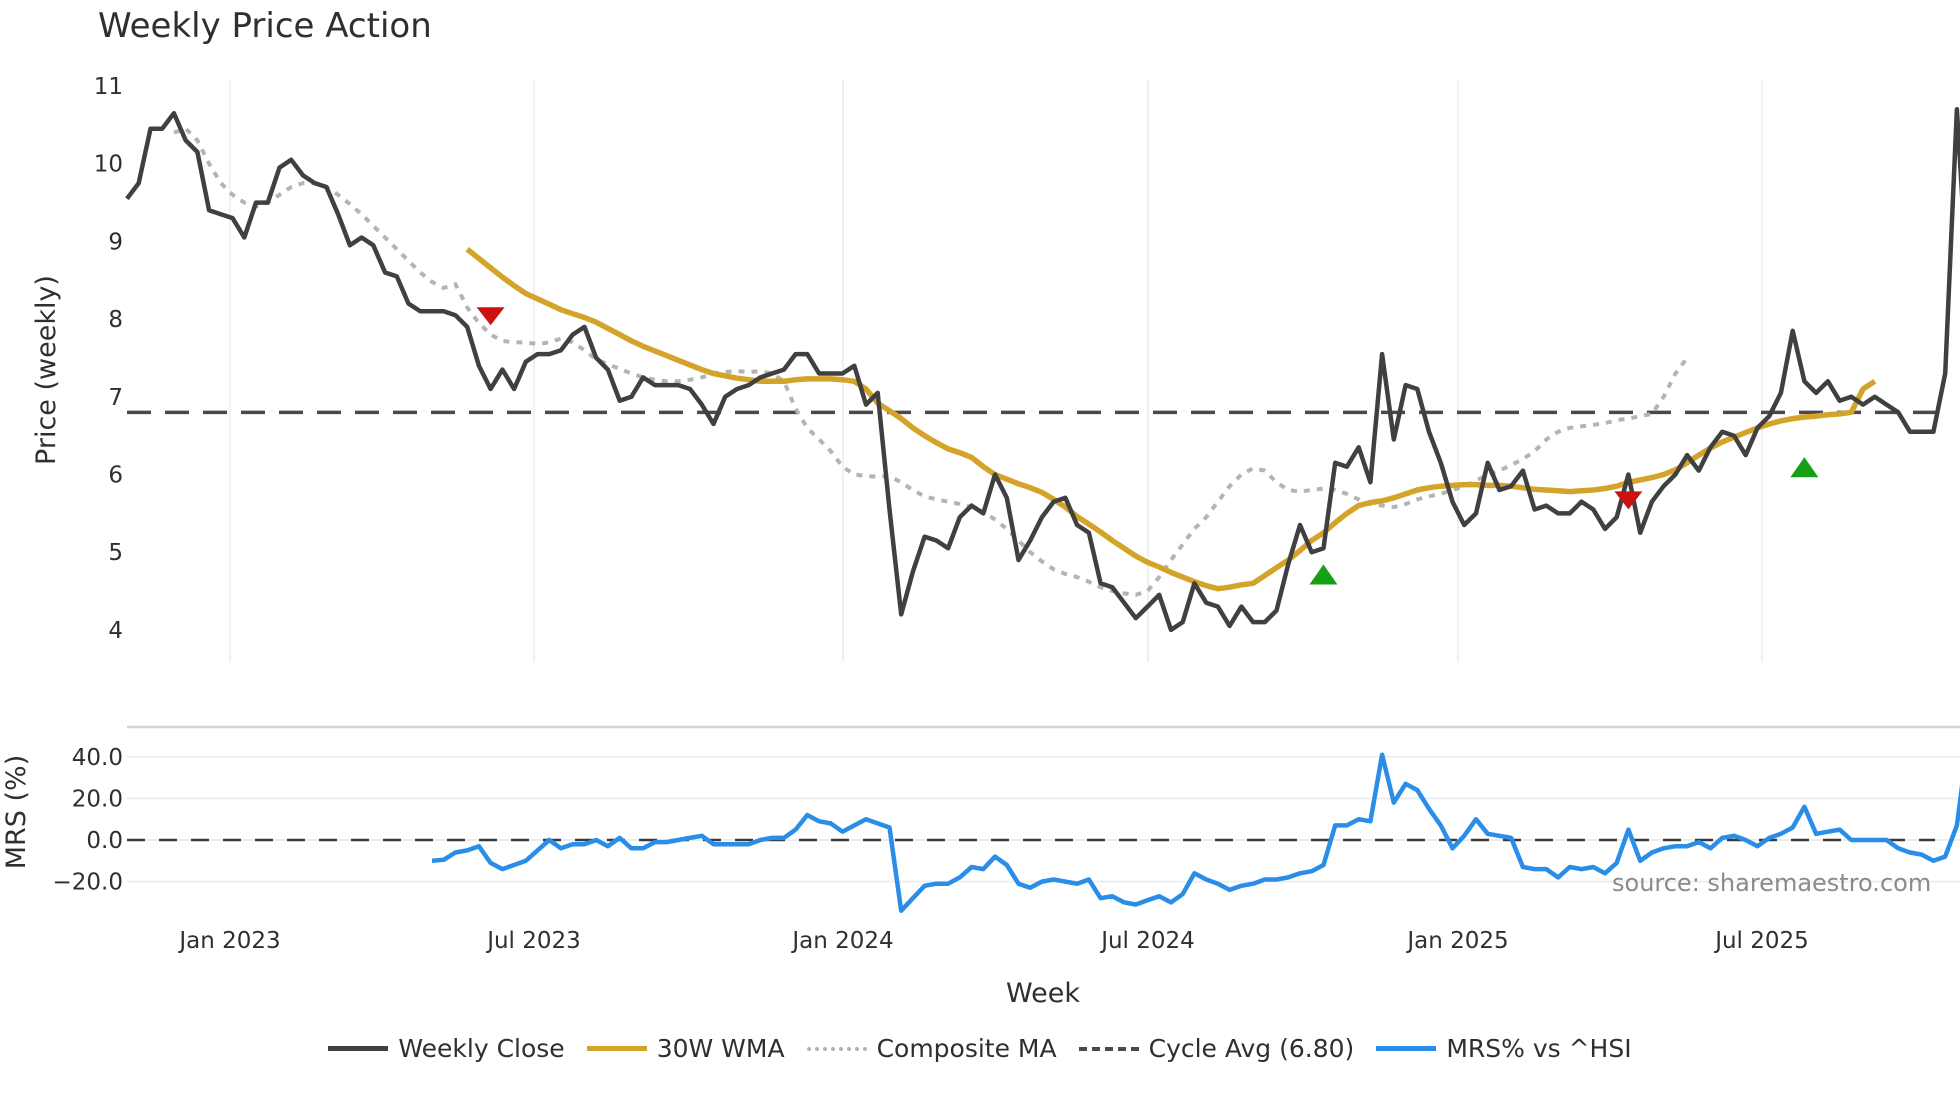 This screenshot has height=1102, width=1960. I want to click on legend-label: Composite MA, so click(966, 1048).